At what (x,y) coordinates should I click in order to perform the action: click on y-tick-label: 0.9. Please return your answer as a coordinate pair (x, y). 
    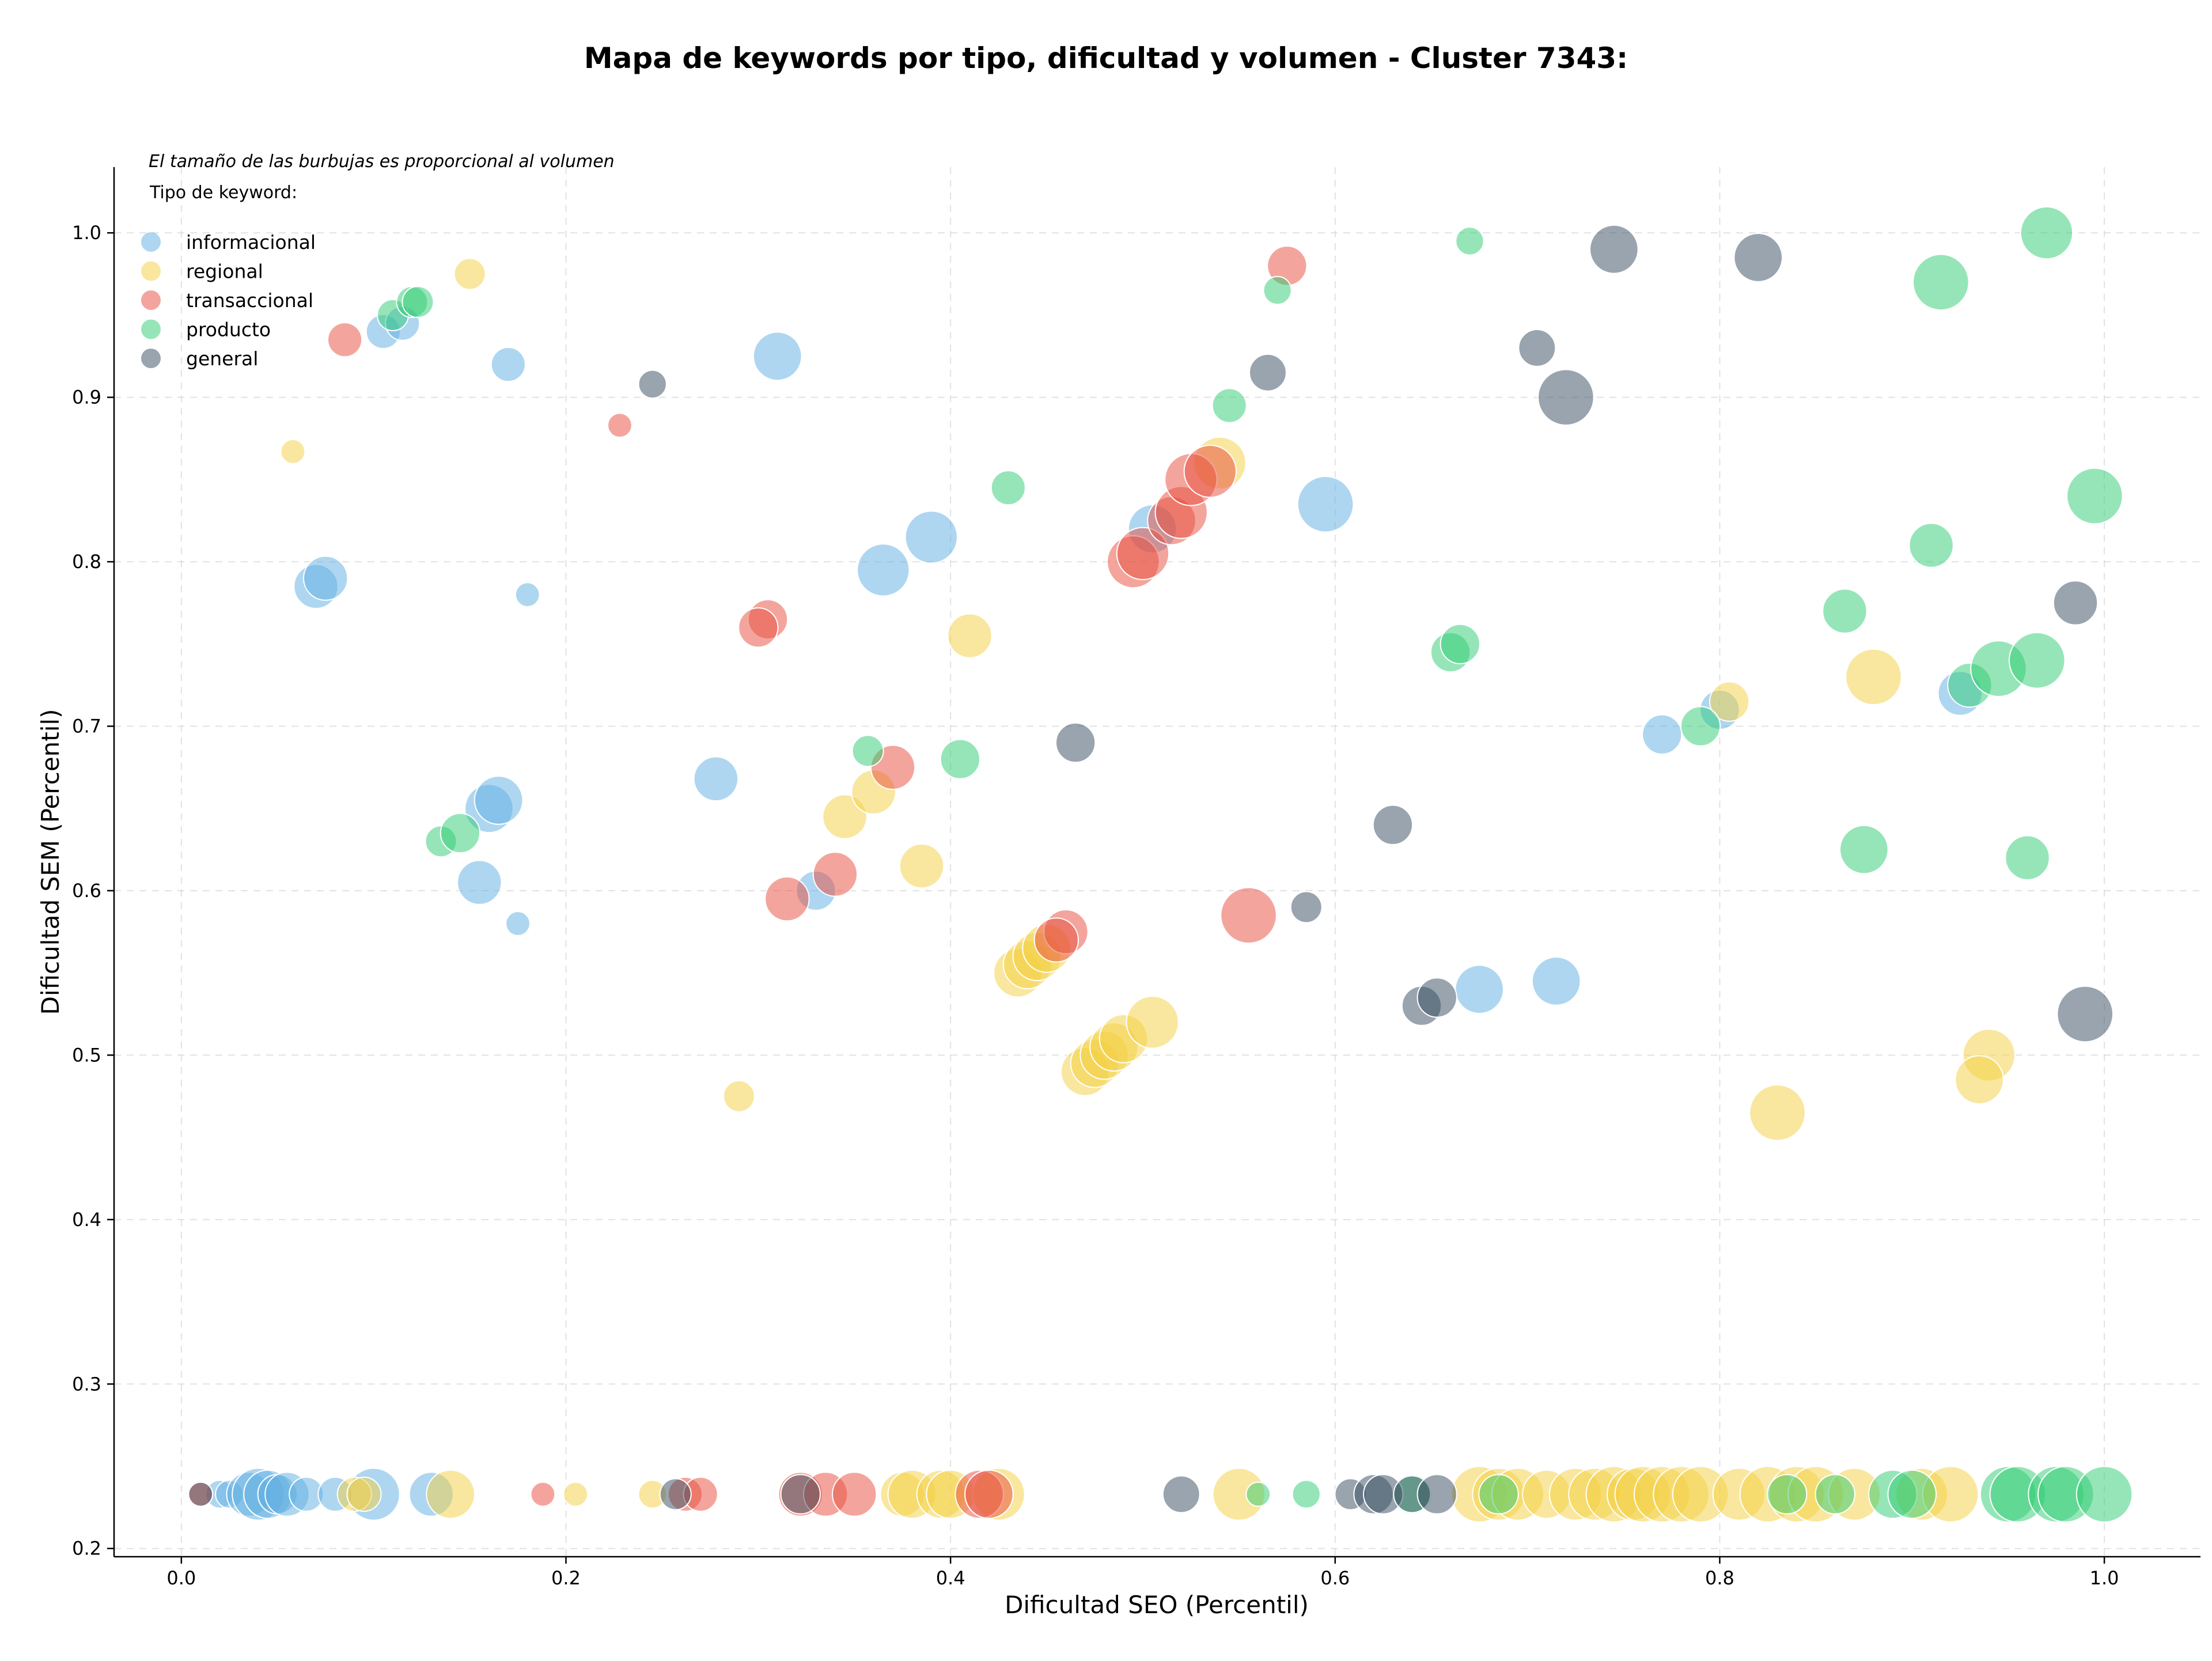
    Looking at the image, I should click on (86, 397).